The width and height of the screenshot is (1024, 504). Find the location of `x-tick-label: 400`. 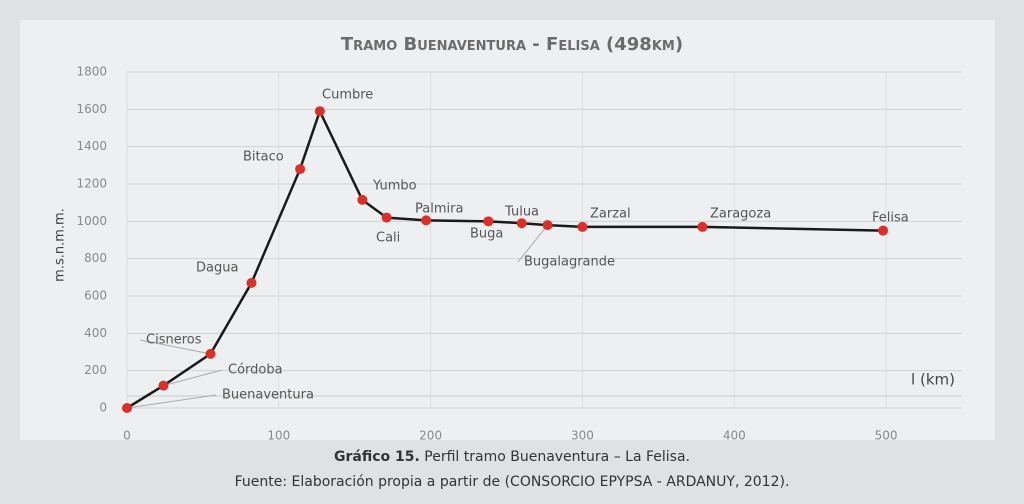

x-tick-label: 400 is located at coordinates (734, 436).